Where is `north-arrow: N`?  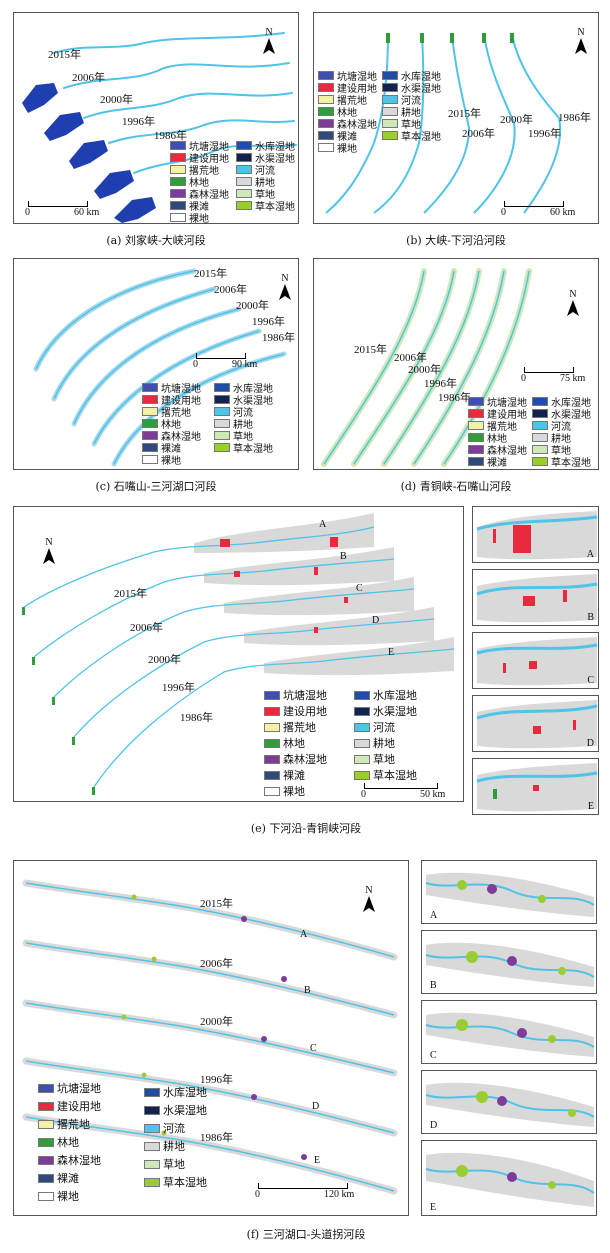
north-arrow: N is located at coordinates (581, 43).